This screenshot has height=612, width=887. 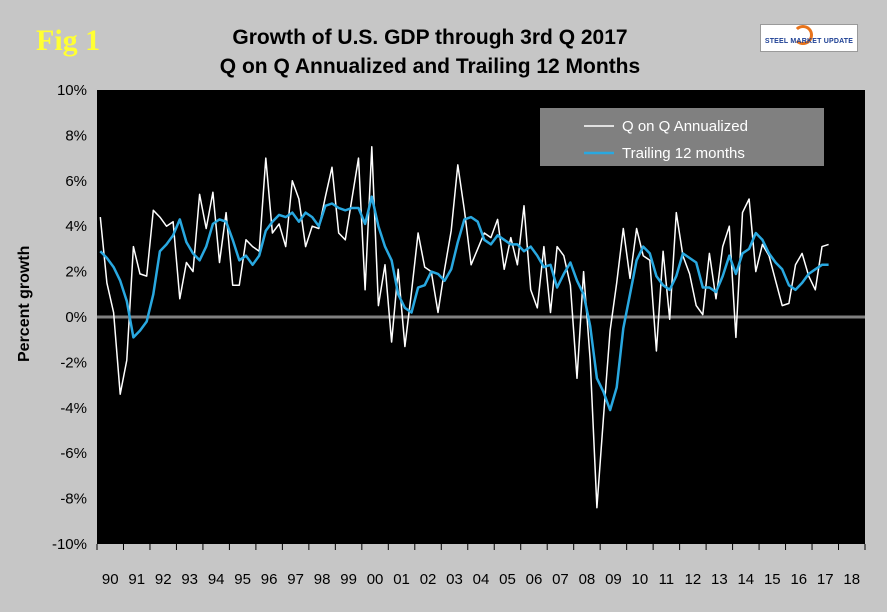 I want to click on x-tick-label: 95, so click(x=242, y=579).